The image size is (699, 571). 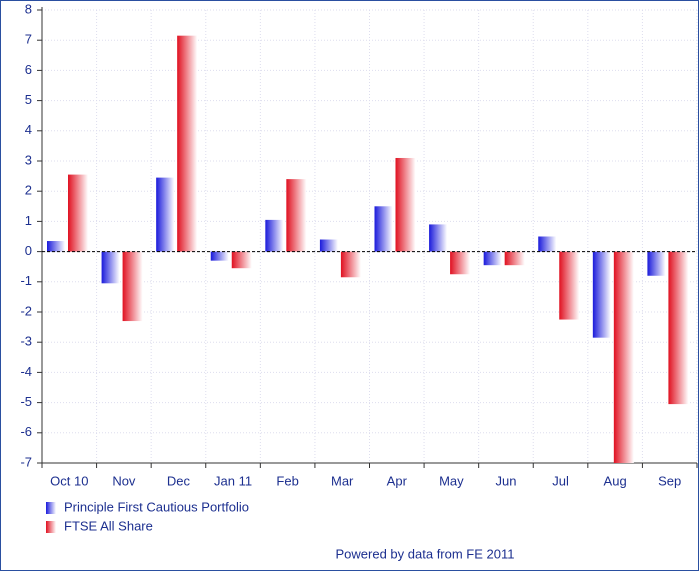 I want to click on x-tick-label: Jun, so click(x=505, y=480).